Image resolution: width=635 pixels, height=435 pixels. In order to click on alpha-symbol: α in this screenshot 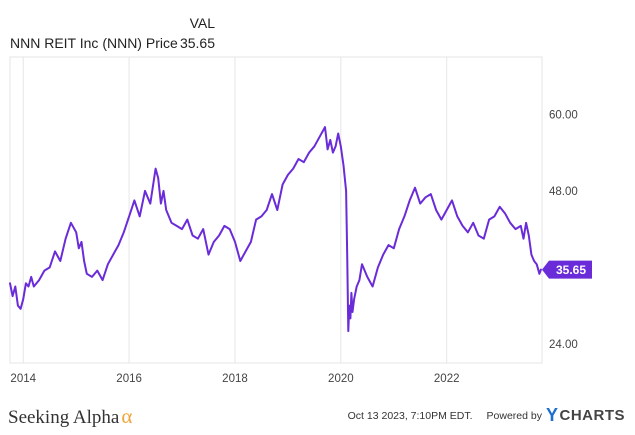, I will do `click(127, 416)`.